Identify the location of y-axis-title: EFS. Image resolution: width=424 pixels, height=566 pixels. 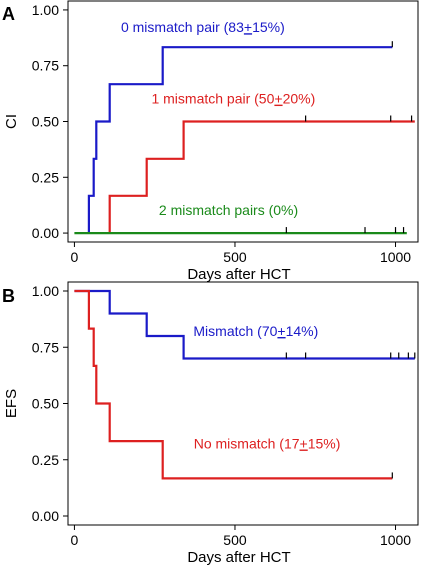
(11, 403).